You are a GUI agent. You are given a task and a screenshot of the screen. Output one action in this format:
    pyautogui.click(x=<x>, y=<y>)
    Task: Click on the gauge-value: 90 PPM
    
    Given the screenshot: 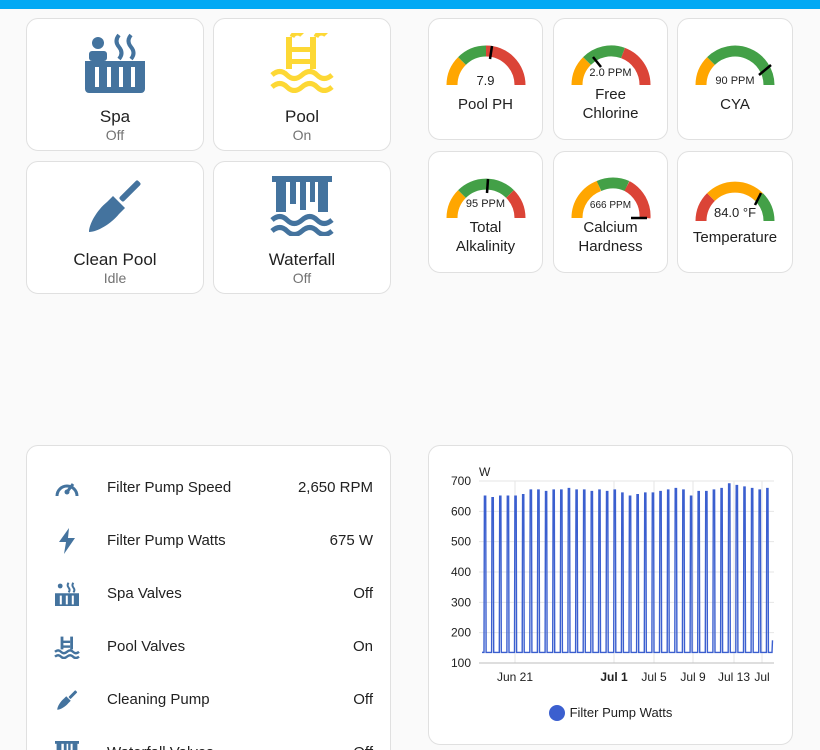 What is the action you would take?
    pyautogui.click(x=735, y=81)
    